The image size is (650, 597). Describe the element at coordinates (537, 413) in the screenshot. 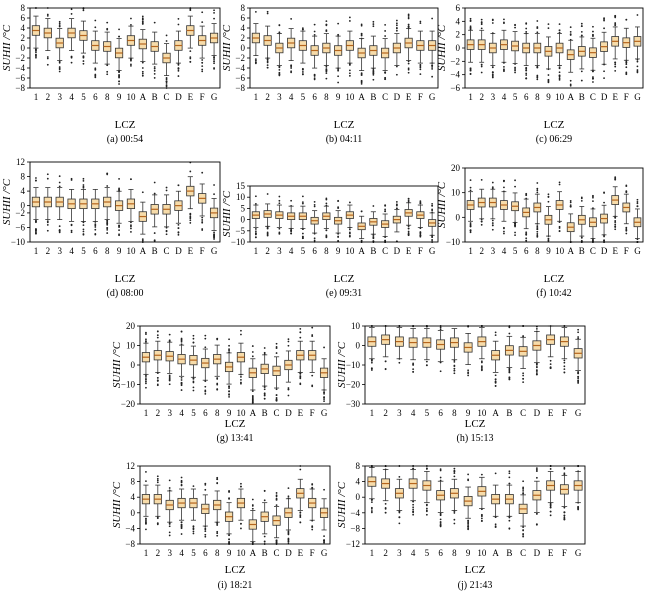

I see `x-tick-label: D` at that location.